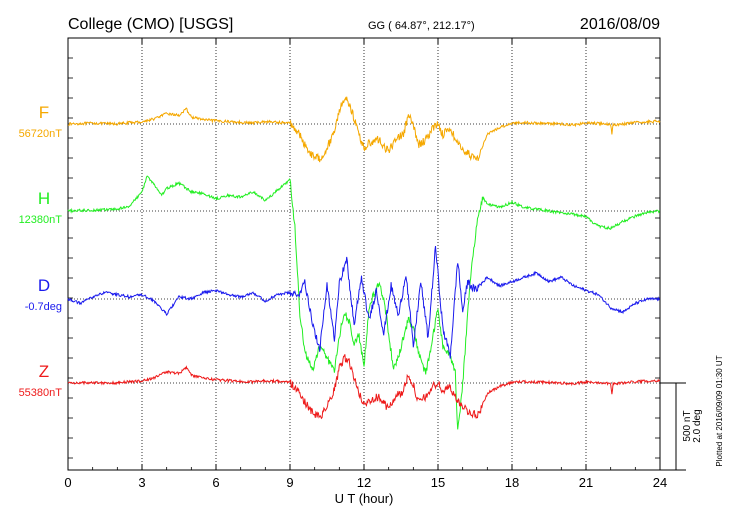 This screenshot has width=730, height=520. I want to click on series-baseline-d: -0.7deg, so click(43, 307).